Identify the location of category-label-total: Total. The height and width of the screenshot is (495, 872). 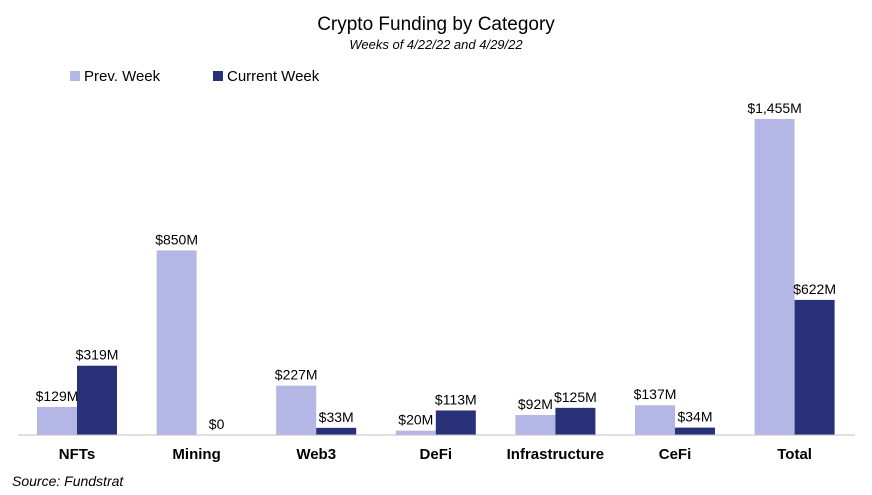
(794, 454).